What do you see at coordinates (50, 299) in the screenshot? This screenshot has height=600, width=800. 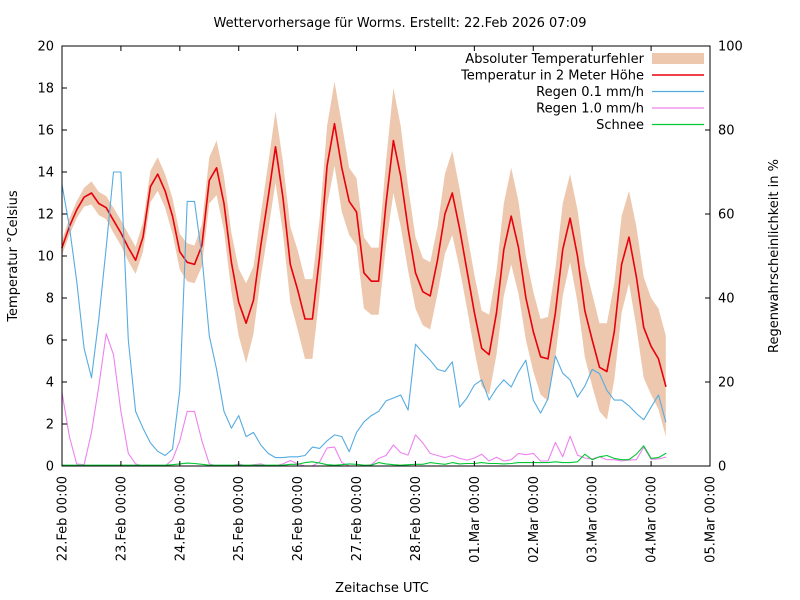 I see `left-tick-label: 8` at bounding box center [50, 299].